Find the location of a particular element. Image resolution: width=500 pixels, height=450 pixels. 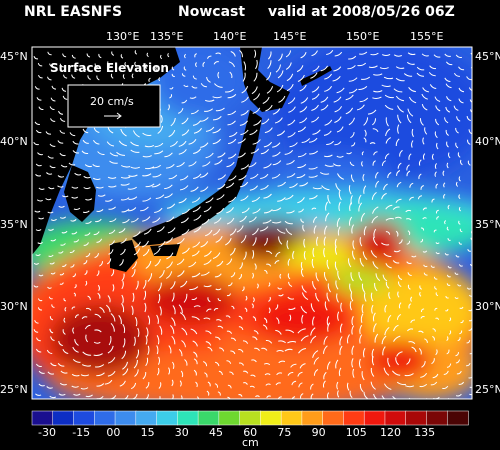

colorbar-tick-label: 105 is located at coordinates (356, 432).